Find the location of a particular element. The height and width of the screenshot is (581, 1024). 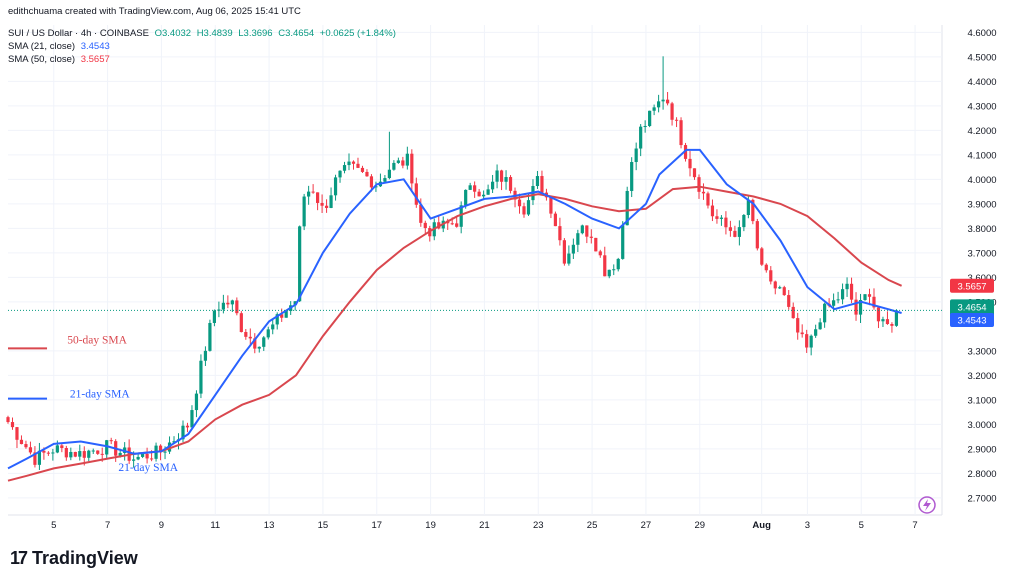

sma50-tag-bg is located at coordinates (972, 285).